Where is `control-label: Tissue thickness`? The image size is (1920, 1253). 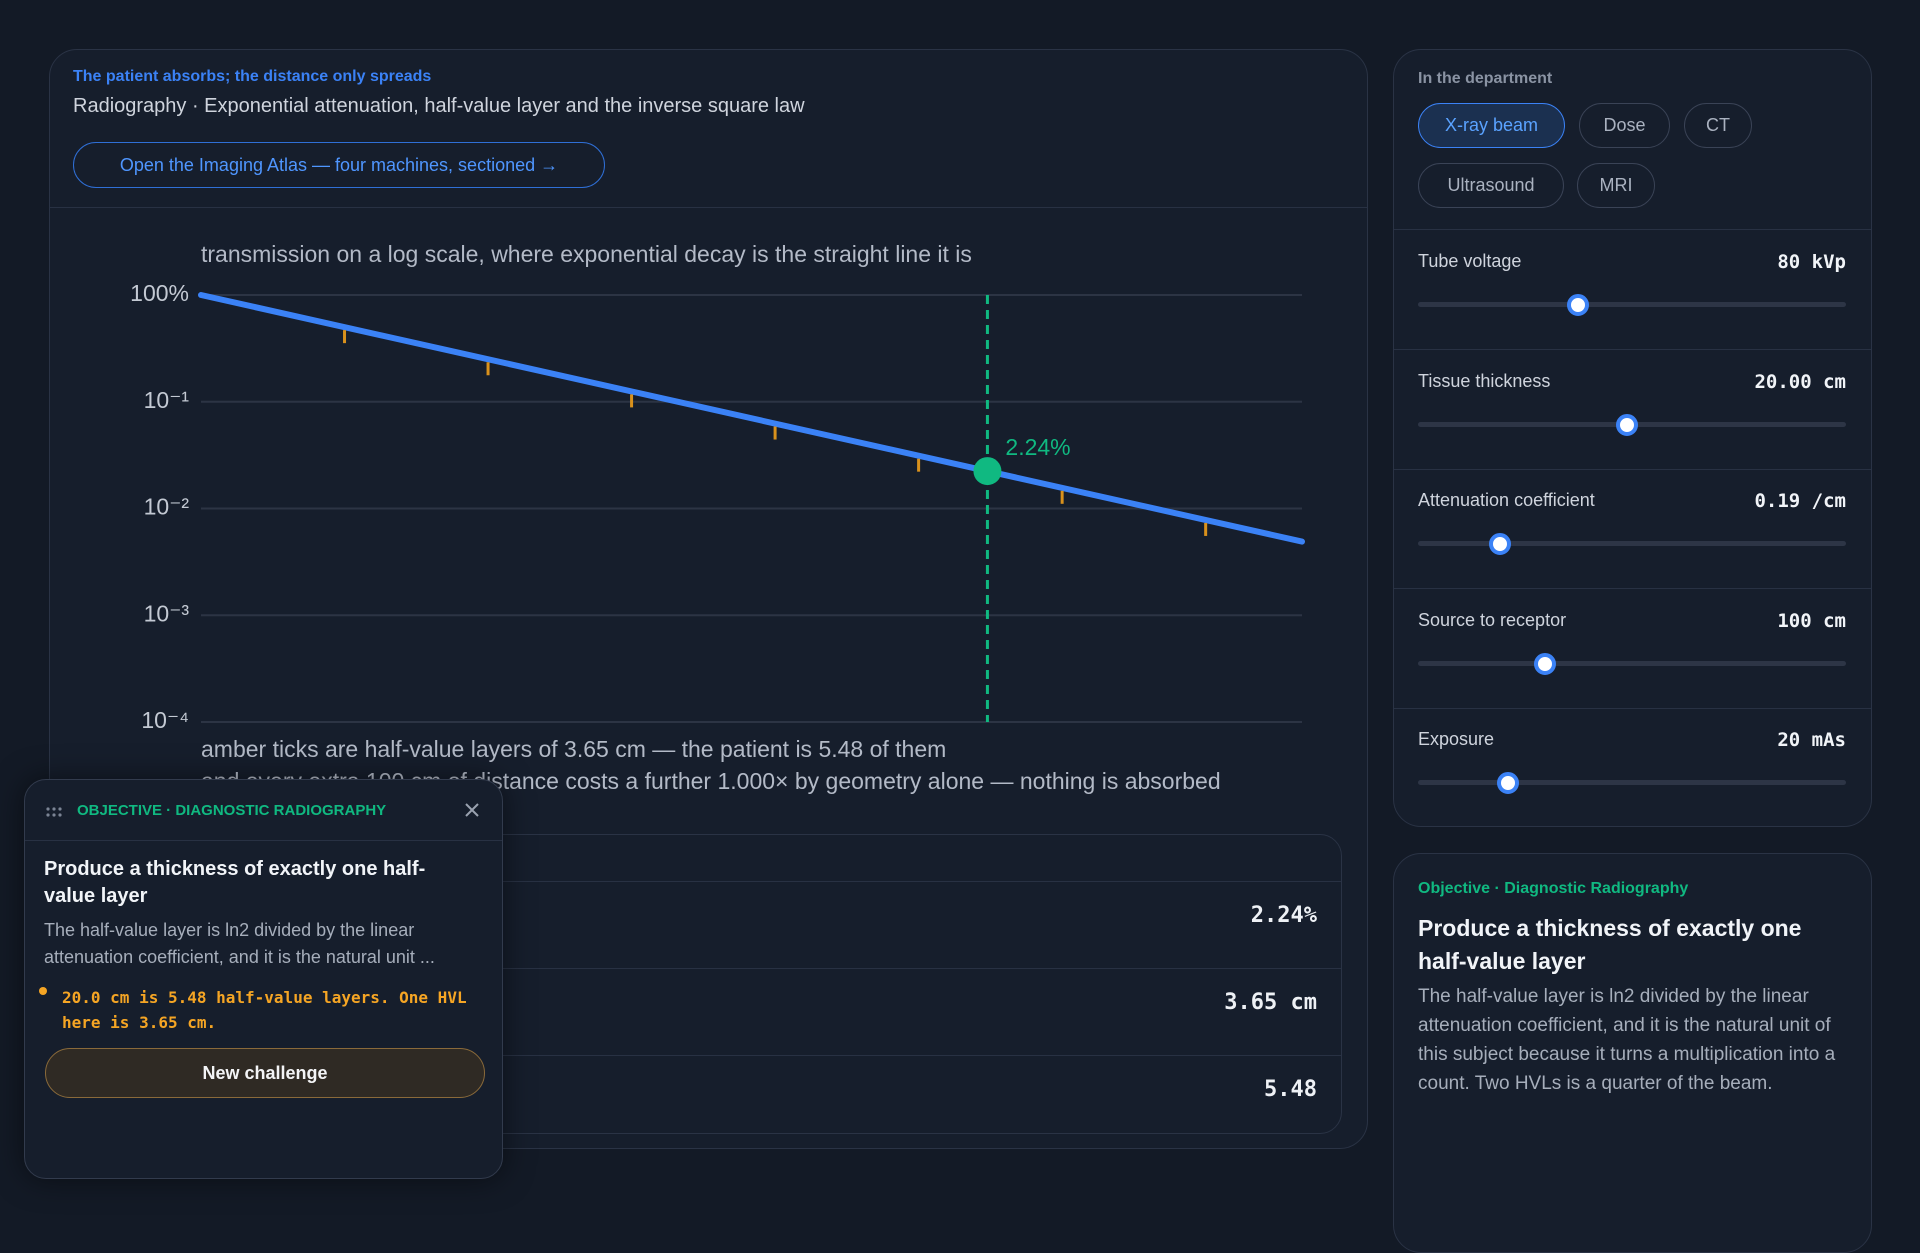
control-label: Tissue thickness is located at coordinates (1484, 380).